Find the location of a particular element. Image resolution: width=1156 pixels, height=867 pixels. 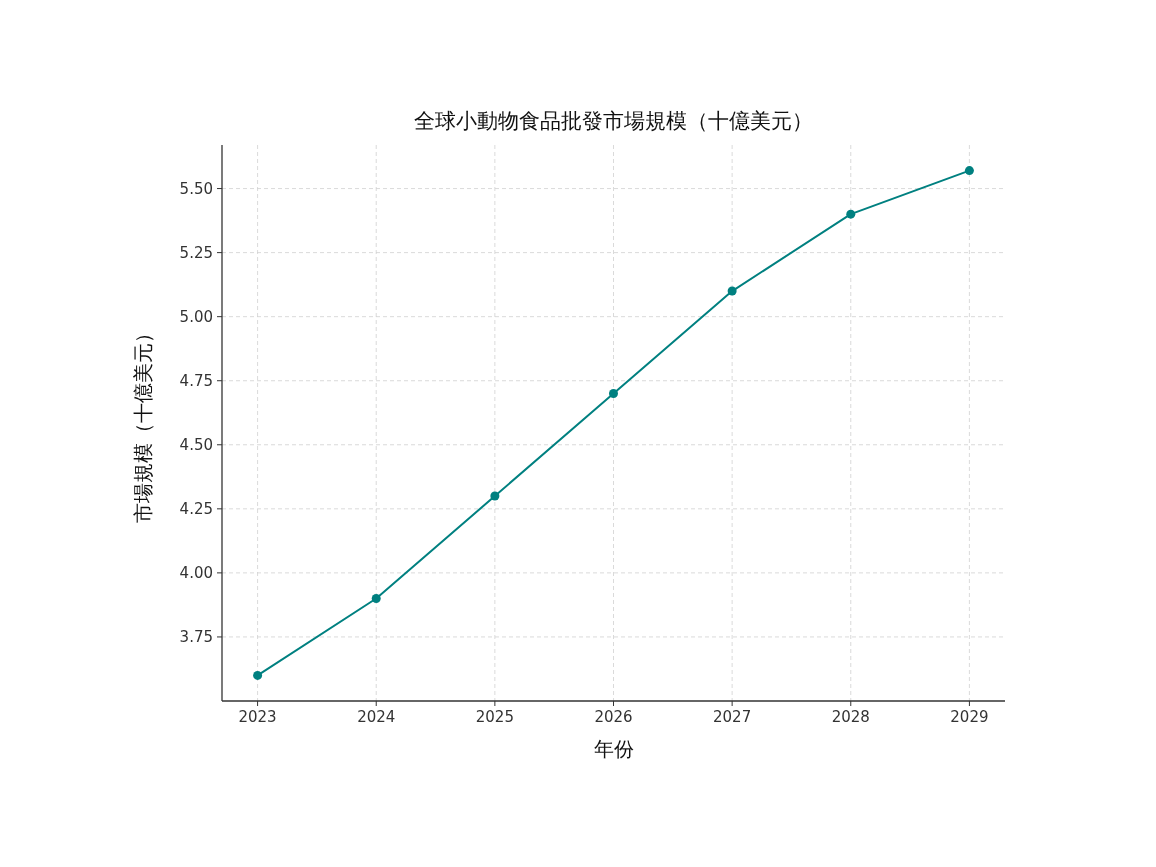

x-tick-label: 2026 is located at coordinates (613, 717).